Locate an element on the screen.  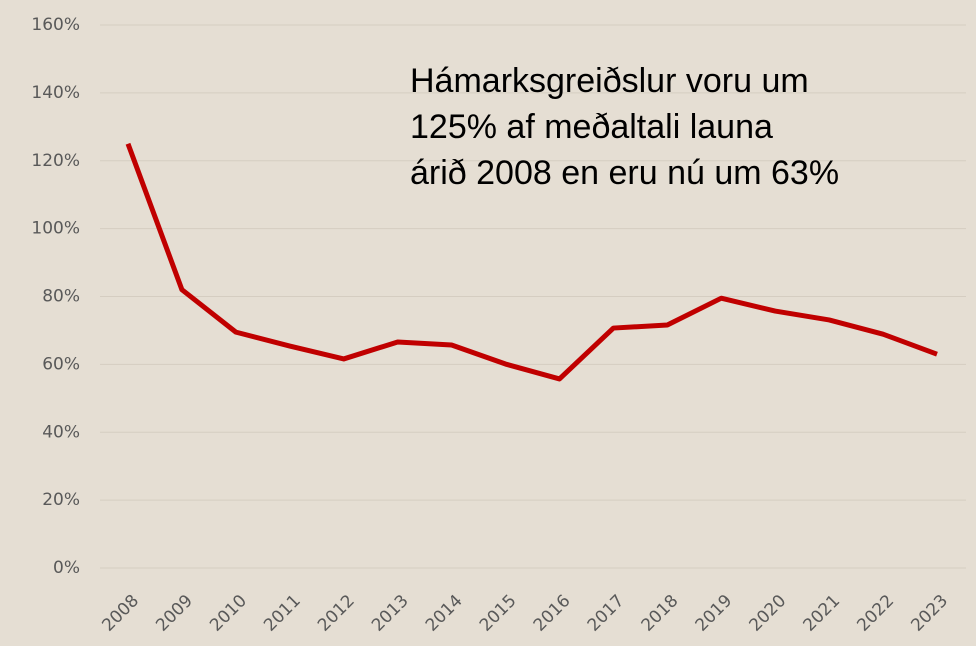
annotation: árið 2008 en eru nú um 63% is located at coordinates (624, 173).